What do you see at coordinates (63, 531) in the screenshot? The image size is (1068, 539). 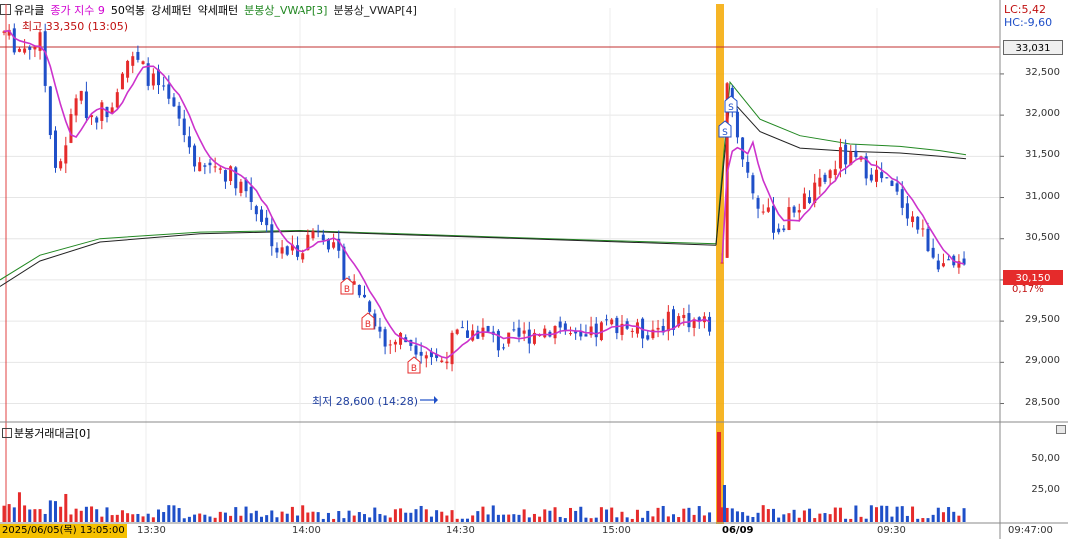 I see `cursor-time-label: 2025/06/05(목) 13:05:00` at bounding box center [63, 531].